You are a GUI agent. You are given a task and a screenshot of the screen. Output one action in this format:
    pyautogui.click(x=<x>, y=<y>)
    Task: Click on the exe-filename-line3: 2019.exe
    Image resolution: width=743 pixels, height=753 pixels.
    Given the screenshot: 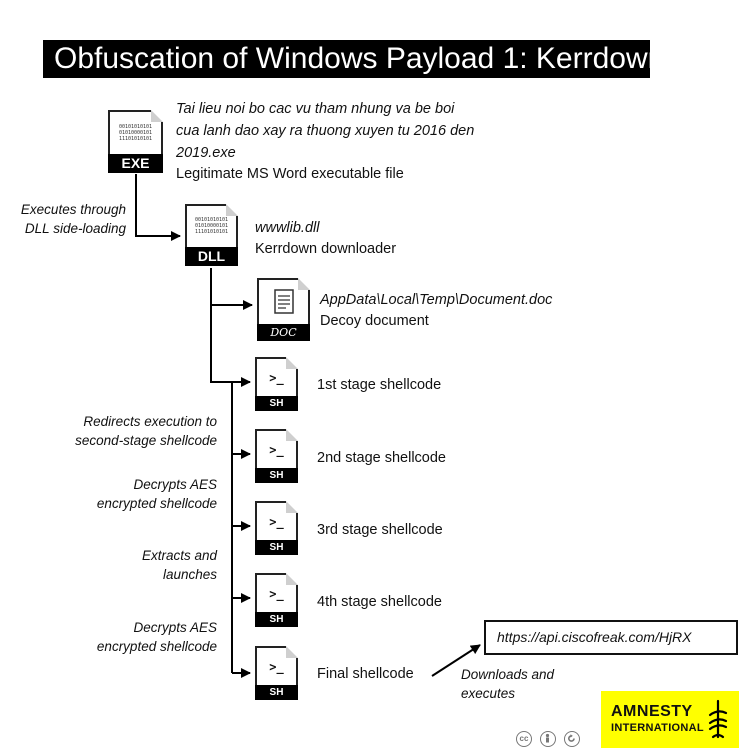 What is the action you would take?
    pyautogui.click(x=206, y=153)
    